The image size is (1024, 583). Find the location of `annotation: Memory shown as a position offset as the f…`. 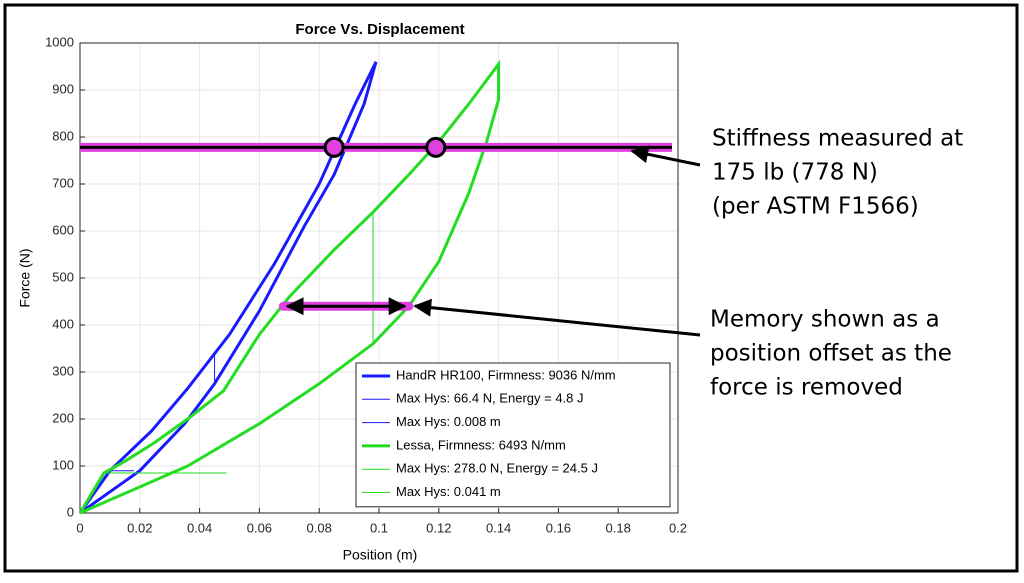

annotation: Memory shown as a position offset as the f… is located at coordinates (831, 354).